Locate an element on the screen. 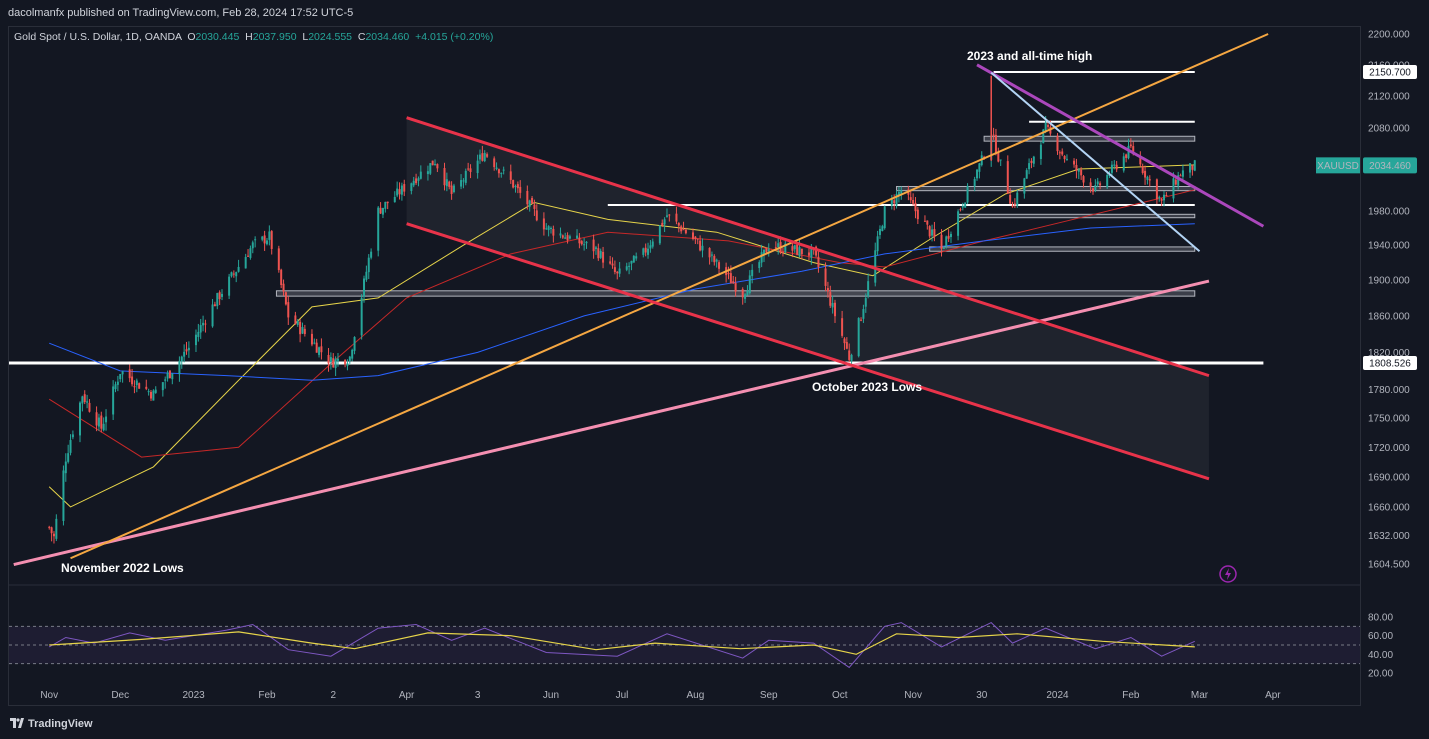  price-tick-label: 1900.000 is located at coordinates (1389, 281).